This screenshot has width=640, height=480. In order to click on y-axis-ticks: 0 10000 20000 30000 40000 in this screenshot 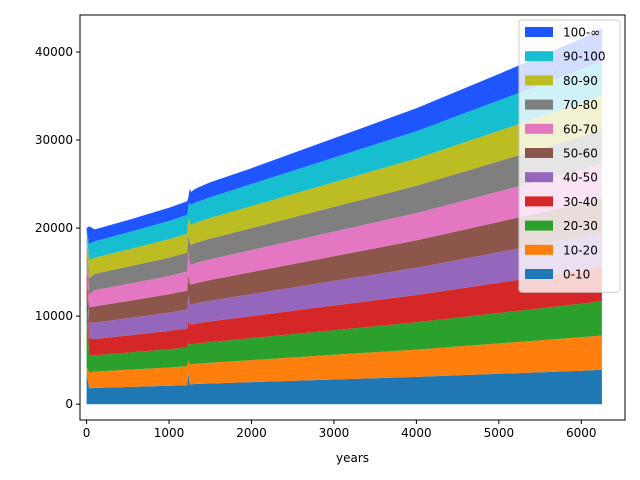, I will do `click(57, 228)`.